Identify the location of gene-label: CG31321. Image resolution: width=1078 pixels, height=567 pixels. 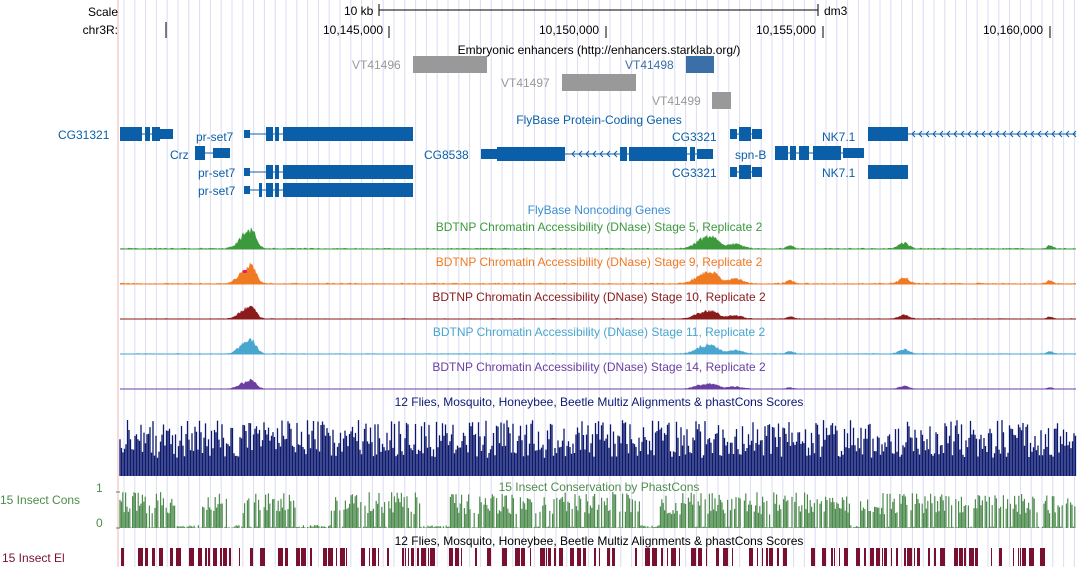
(84, 135).